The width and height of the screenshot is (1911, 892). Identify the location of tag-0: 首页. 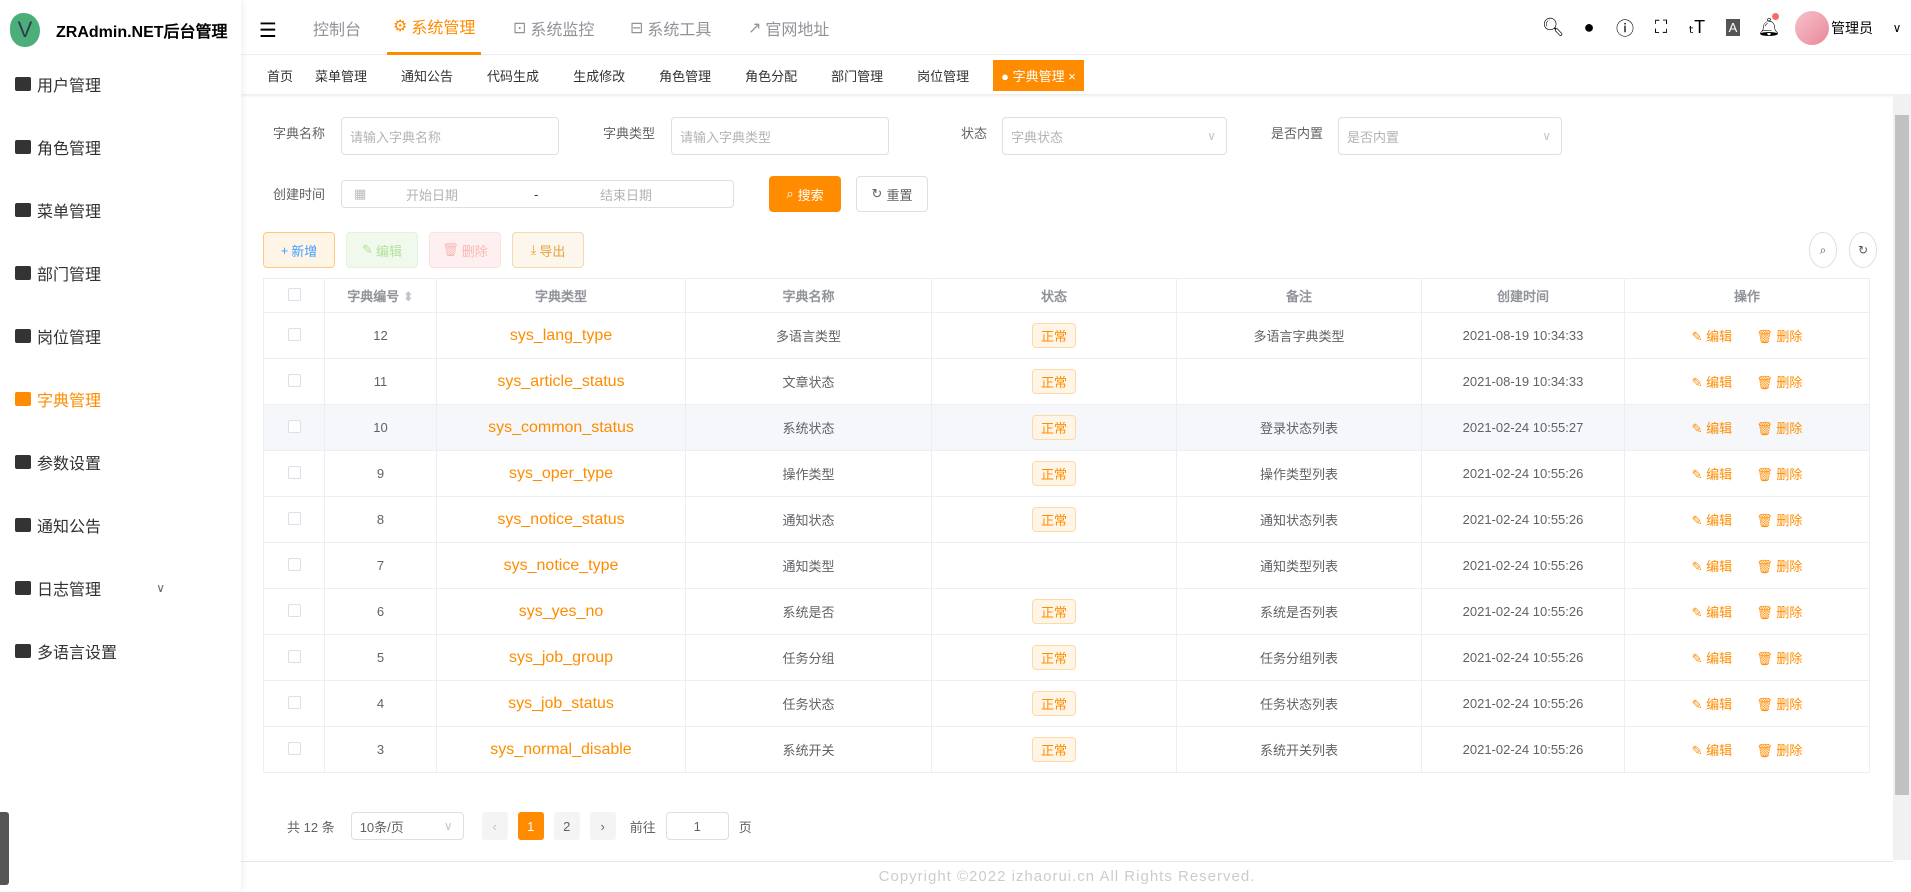
(280, 76).